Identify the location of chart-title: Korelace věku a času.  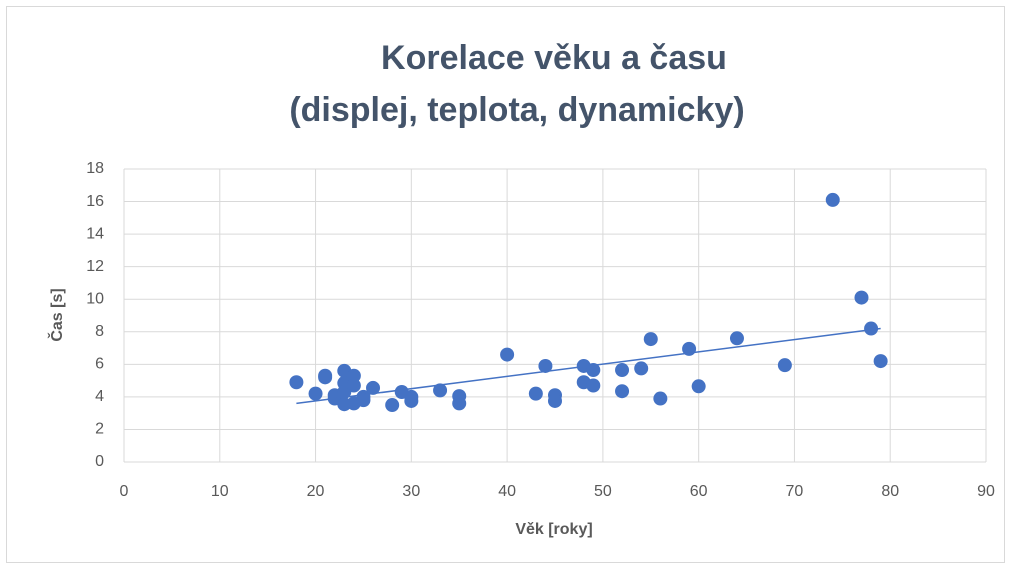
(554, 58).